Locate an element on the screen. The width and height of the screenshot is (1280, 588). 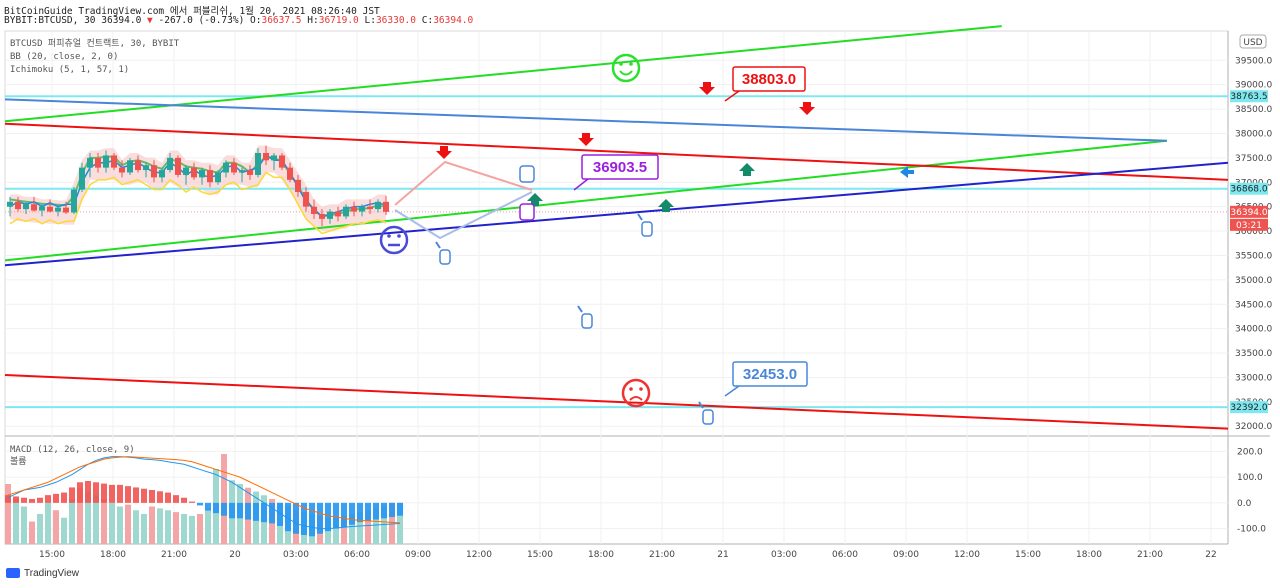
macd-legend: MACD (12, 26, close, 9) 볼륨 is located at coordinates (72, 456).